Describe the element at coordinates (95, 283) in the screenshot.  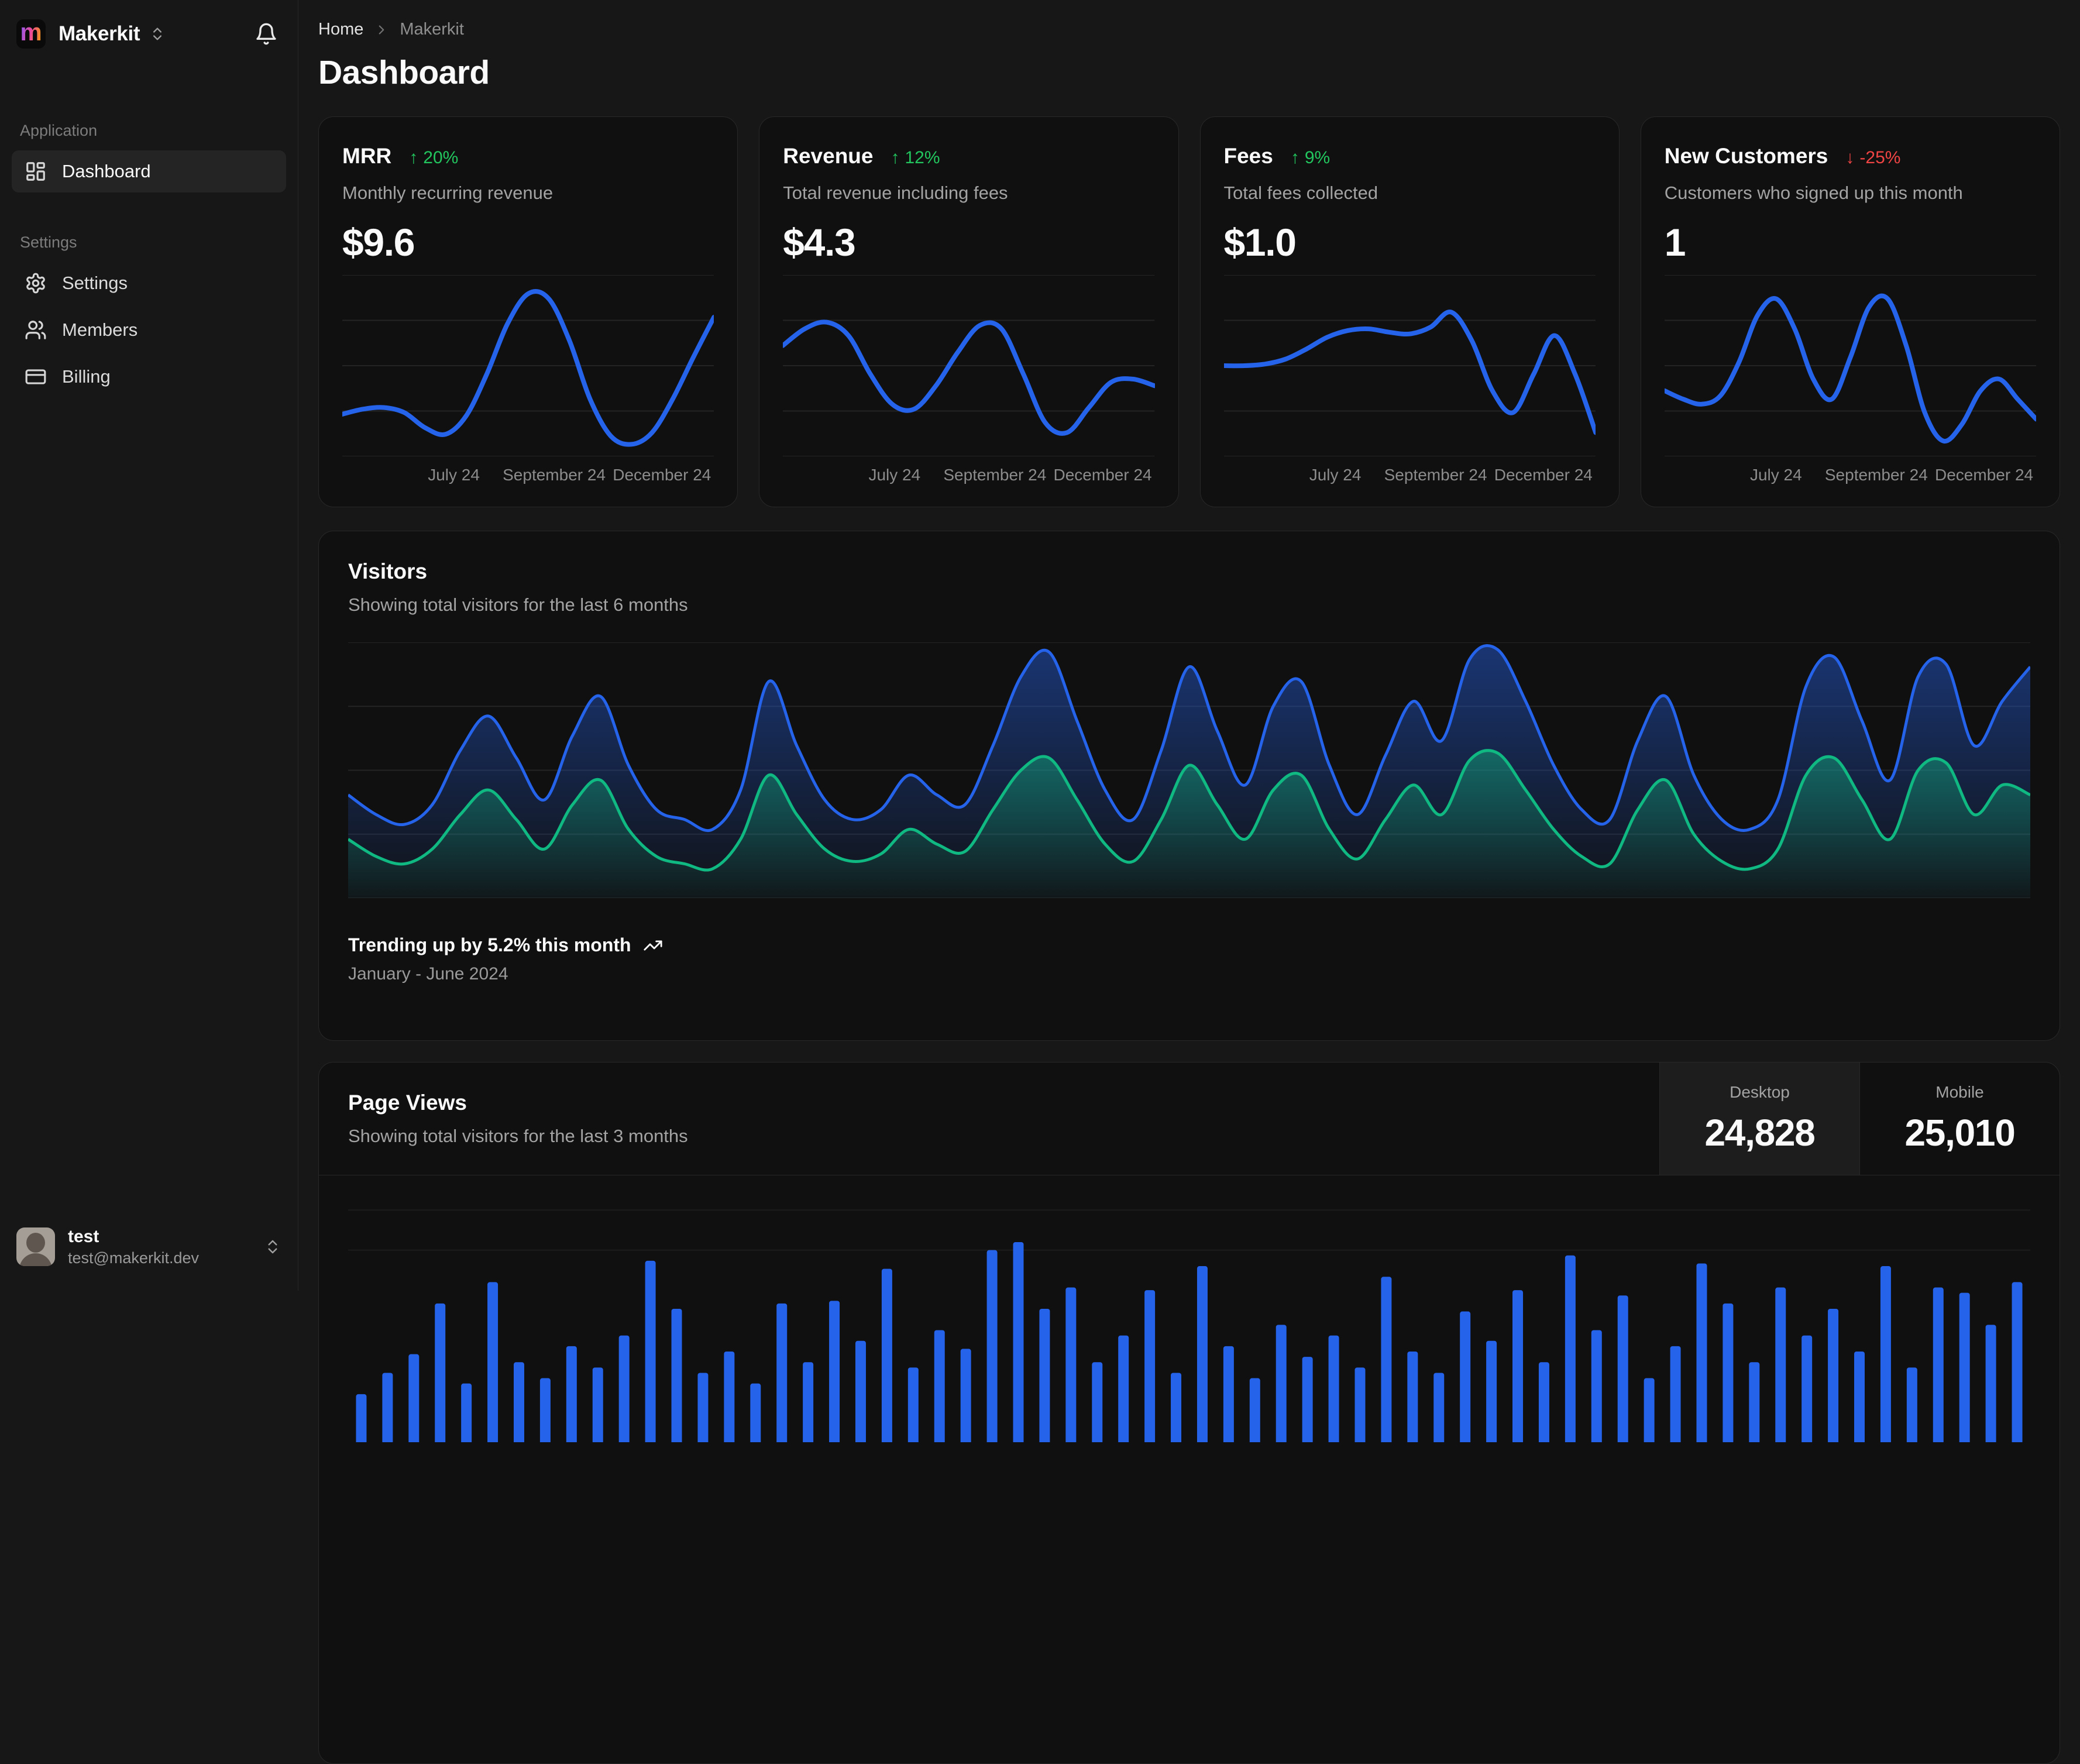
I see `sidebar-item-label: Settings` at that location.